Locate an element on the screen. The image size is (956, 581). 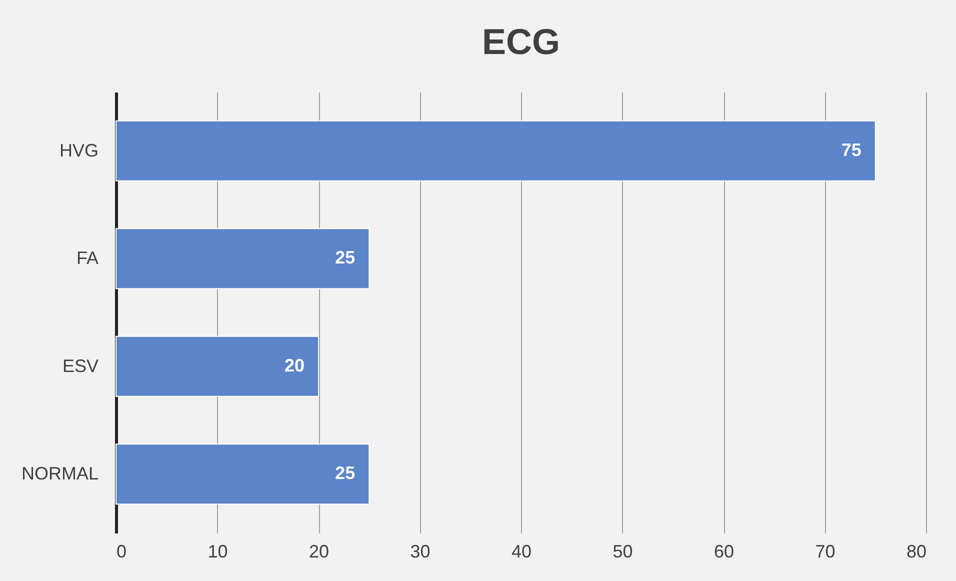
x-tick-label: 10 is located at coordinates (218, 552).